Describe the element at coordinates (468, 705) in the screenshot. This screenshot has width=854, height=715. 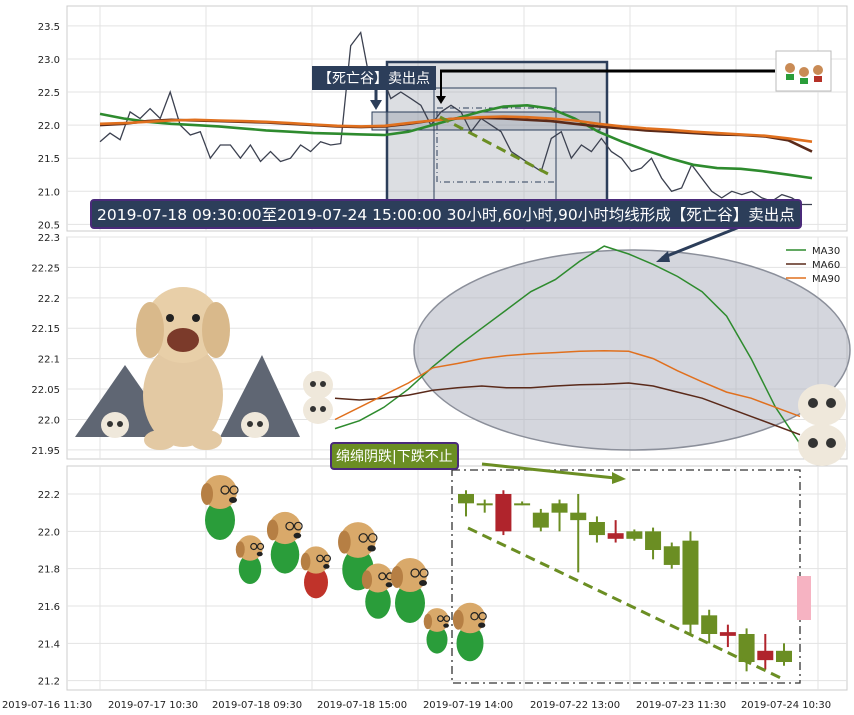
I see `x-tick-label: 2019-07-19 14:00` at that location.